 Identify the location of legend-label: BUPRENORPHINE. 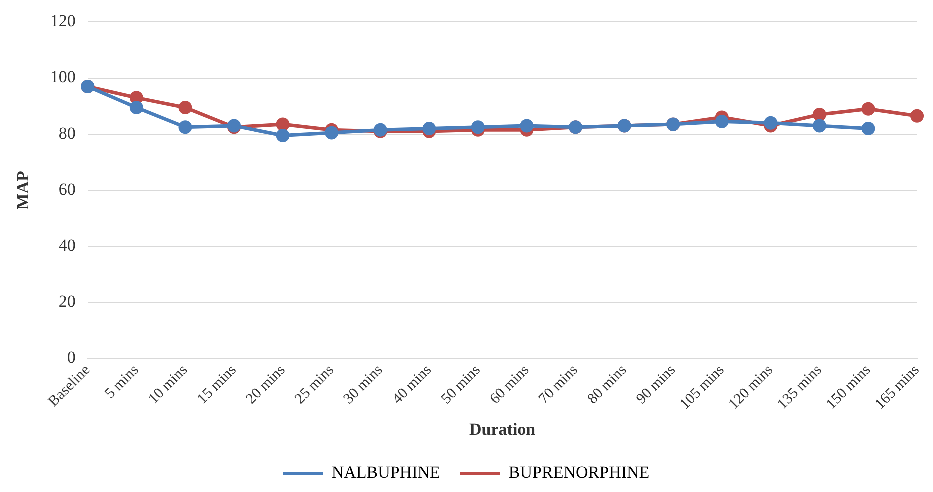
(579, 472).